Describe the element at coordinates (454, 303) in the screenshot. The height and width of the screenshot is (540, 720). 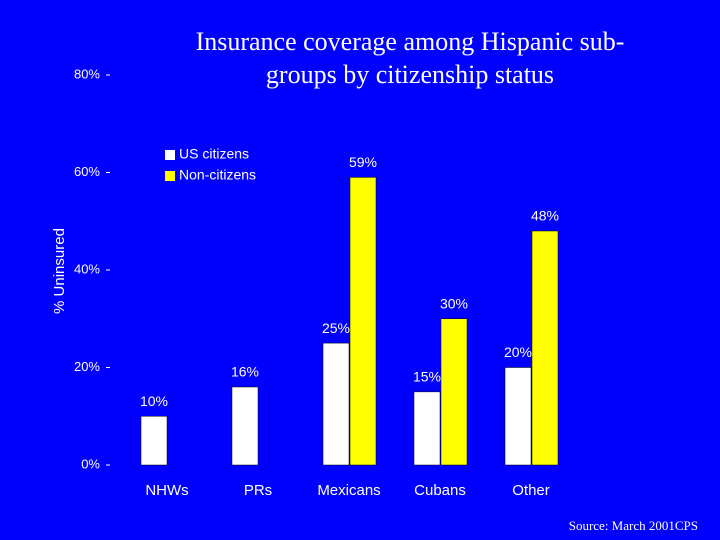
I see `value-label: 30%` at that location.